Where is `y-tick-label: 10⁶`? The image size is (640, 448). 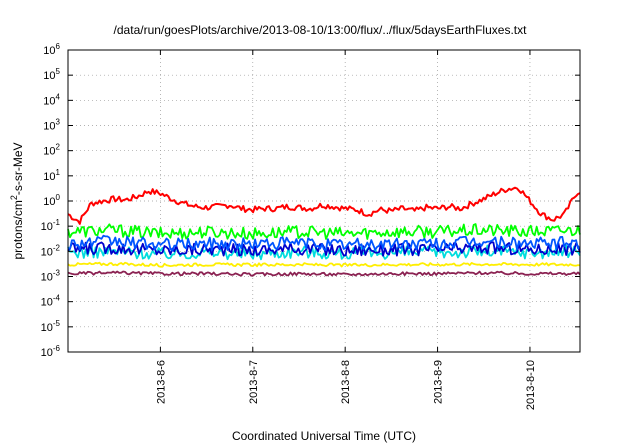
y-tick-label: 10⁶ is located at coordinates (51, 49).